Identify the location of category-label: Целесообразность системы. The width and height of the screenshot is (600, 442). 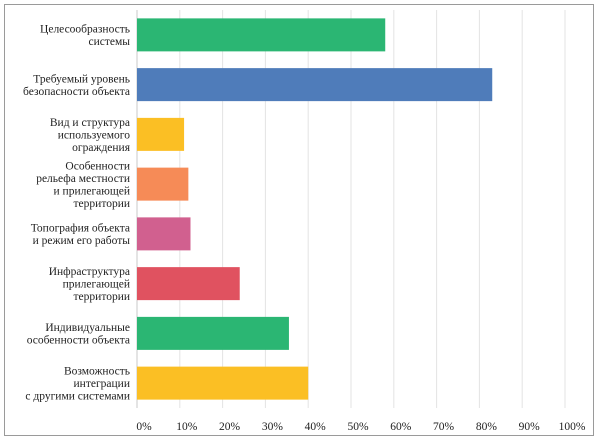
(85, 36).